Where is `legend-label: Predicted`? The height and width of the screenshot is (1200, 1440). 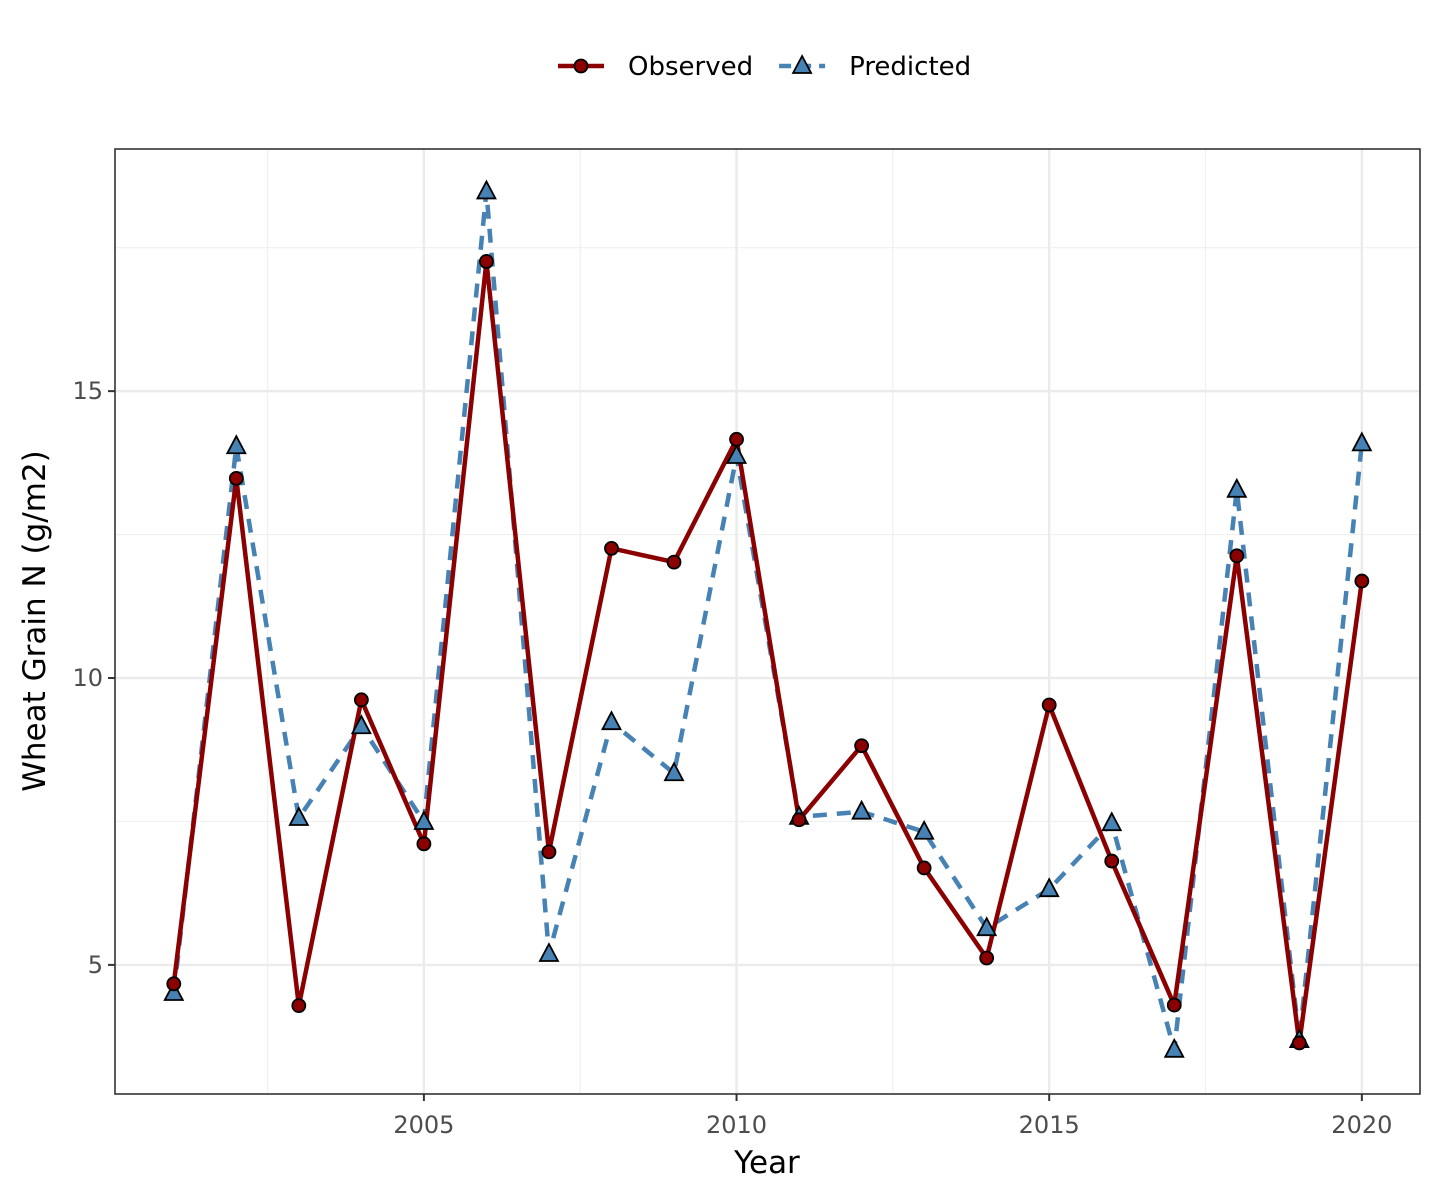
legend-label: Predicted is located at coordinates (910, 67).